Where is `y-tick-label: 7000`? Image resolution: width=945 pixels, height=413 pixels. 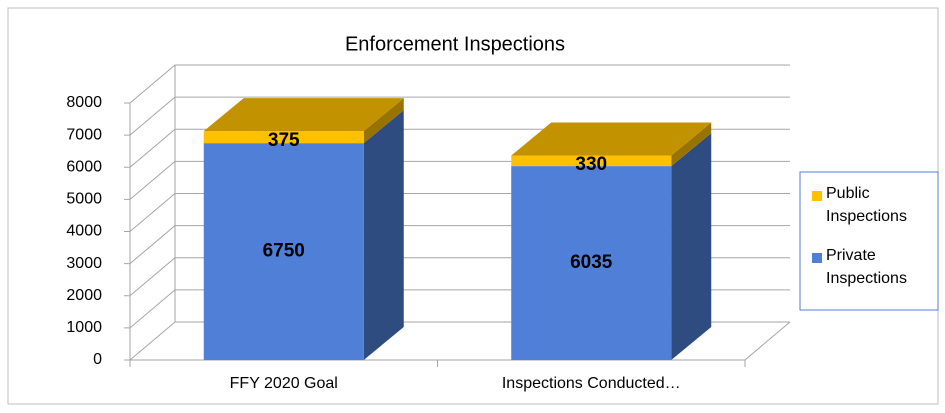
y-tick-label: 7000 is located at coordinates (84, 134).